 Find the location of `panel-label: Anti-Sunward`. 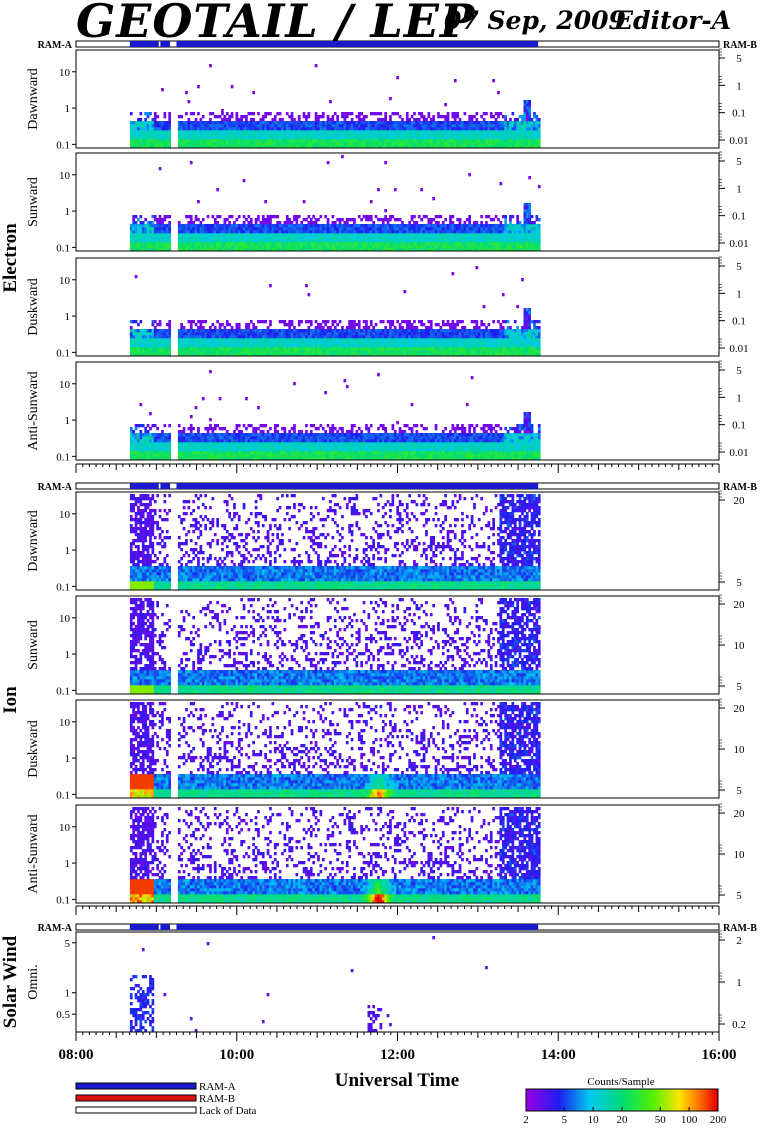

panel-label: Anti-Sunward is located at coordinates (33, 410).